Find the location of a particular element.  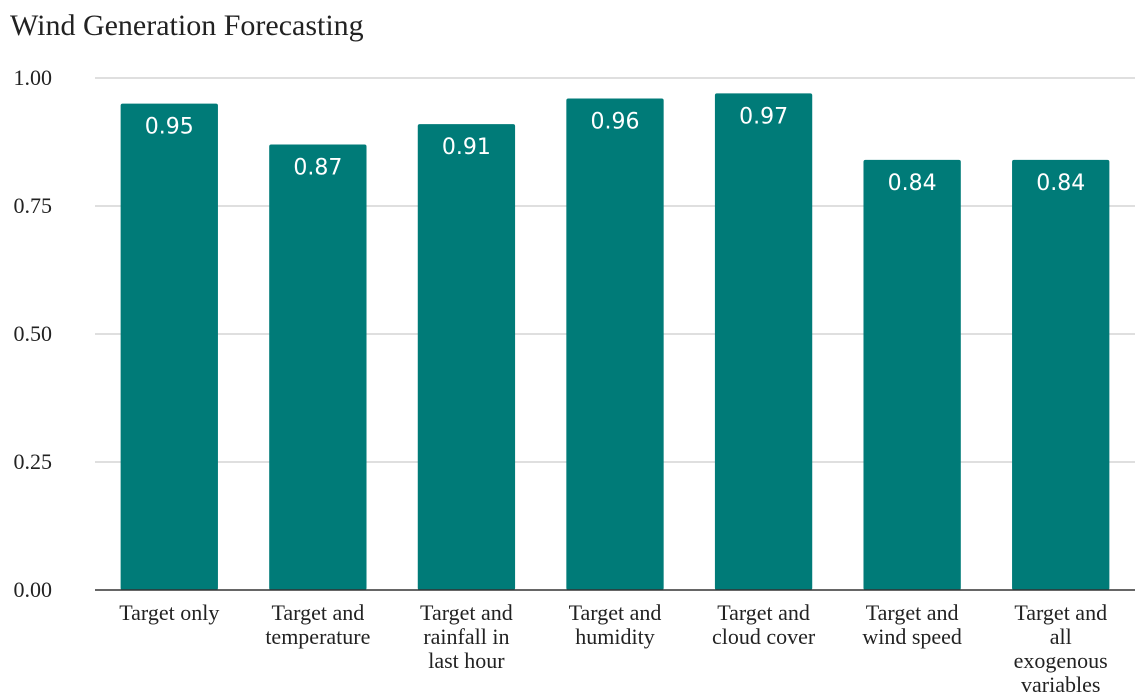

chart-title: Wind Generation Forecasting is located at coordinates (187, 25).